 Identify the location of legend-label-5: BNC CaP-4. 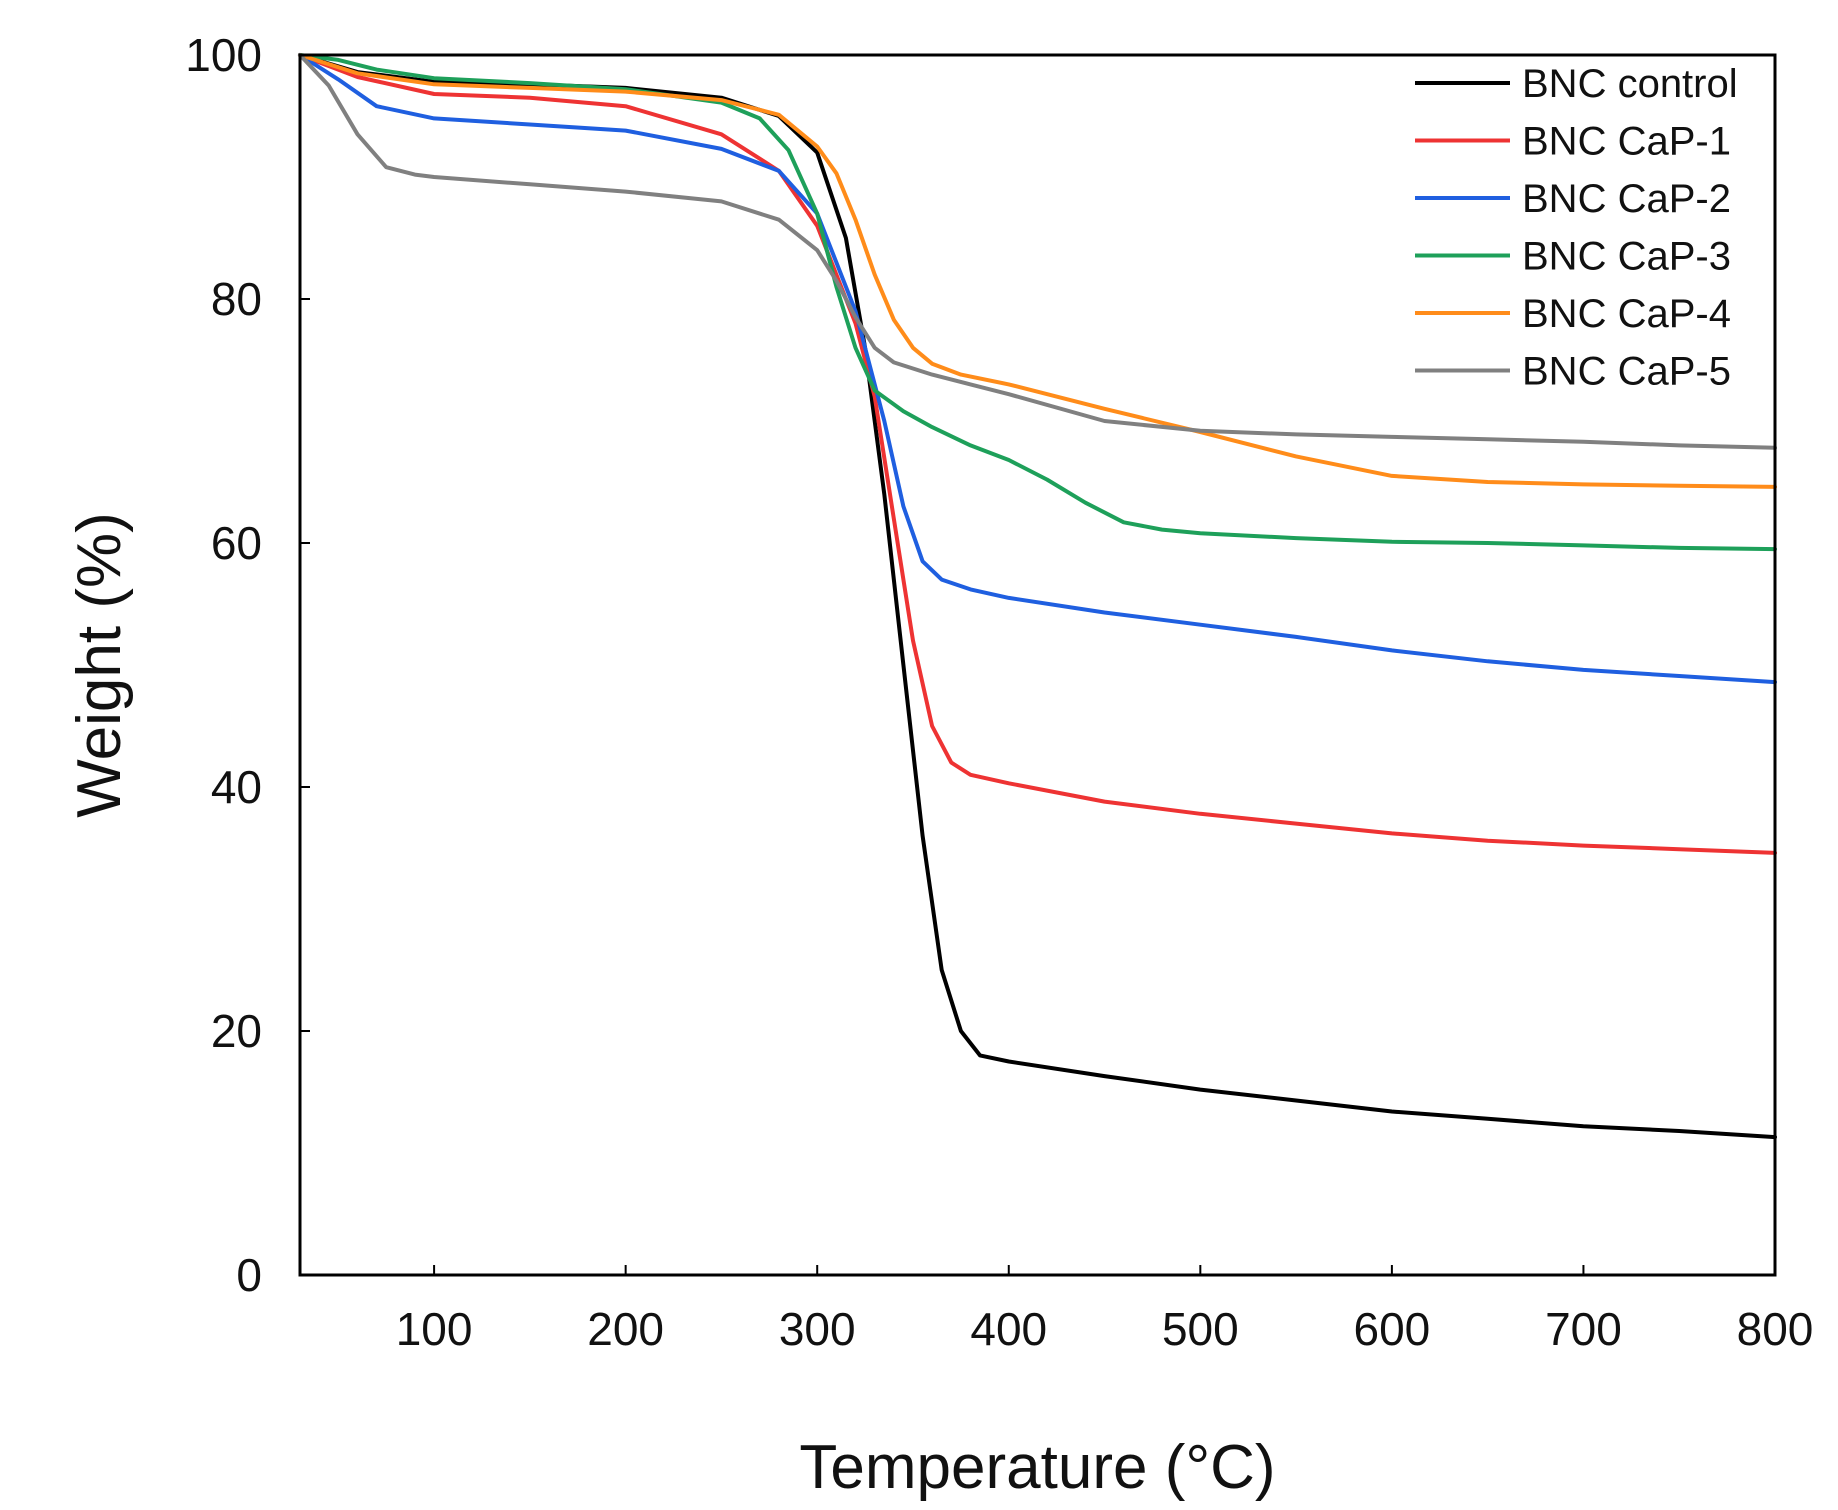
(1626, 314).